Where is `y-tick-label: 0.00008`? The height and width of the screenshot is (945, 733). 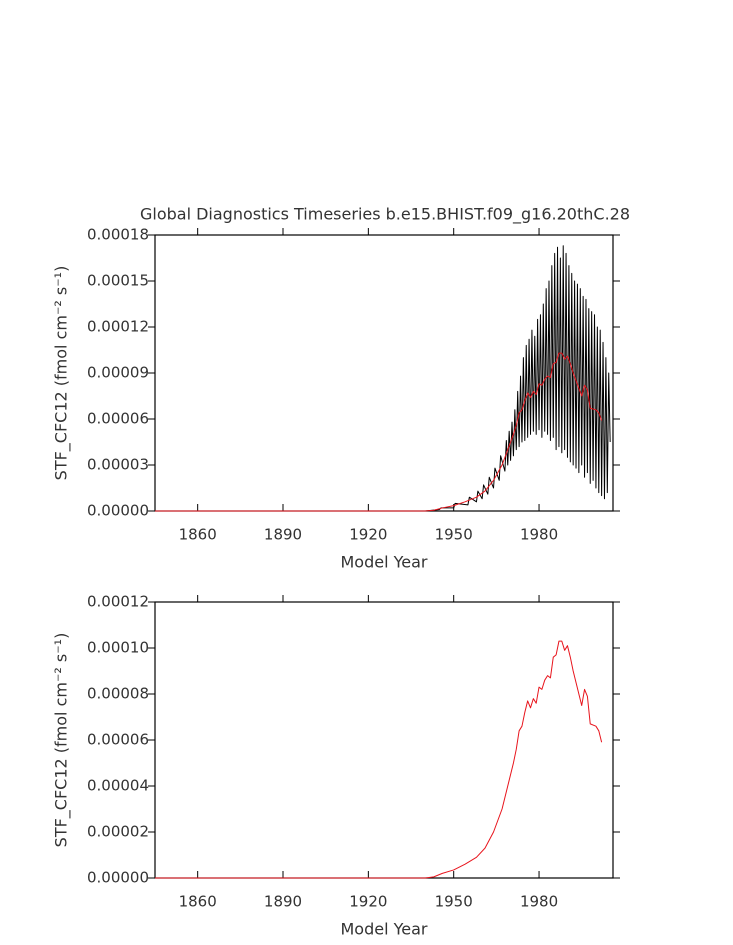
y-tick-label: 0.00008 is located at coordinates (118, 694).